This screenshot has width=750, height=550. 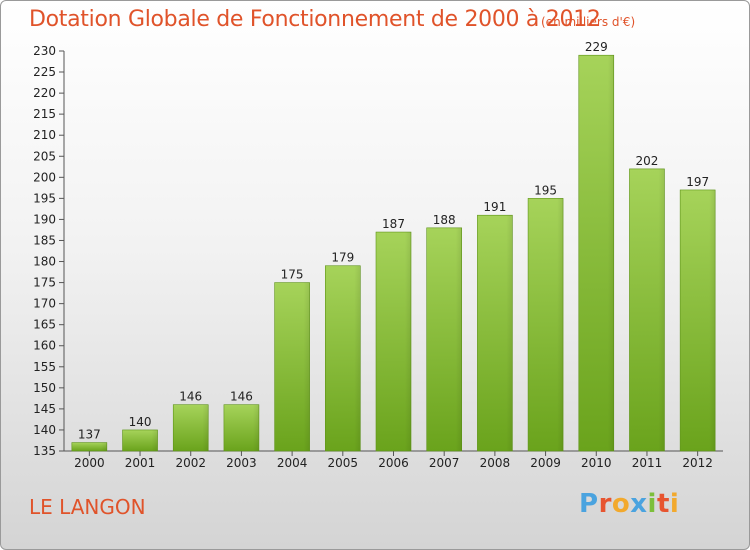 I want to click on y-tick-label: 145, so click(x=44, y=409).